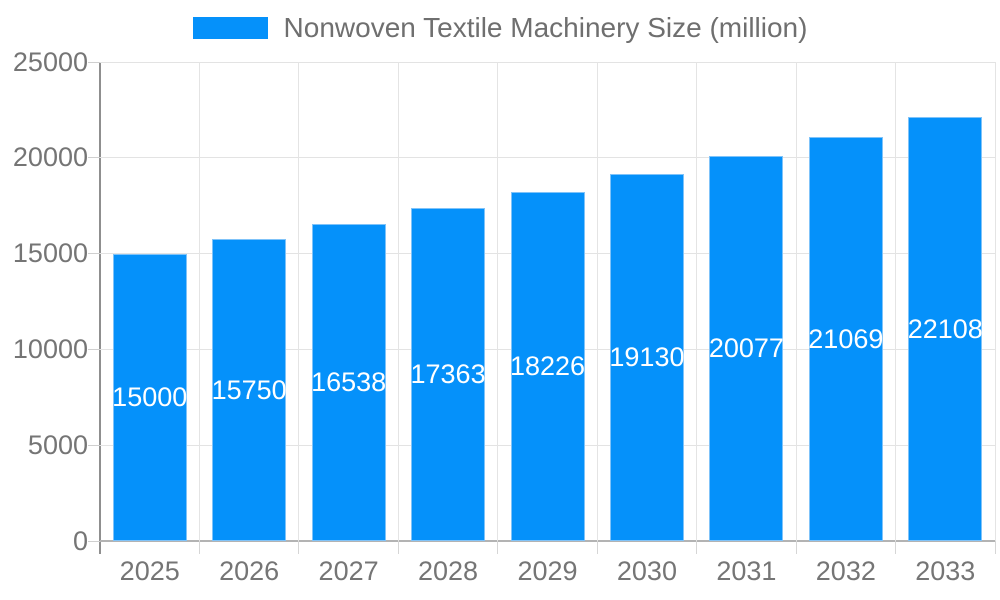 The width and height of the screenshot is (1000, 600). I want to click on bar-value-label: 19130, so click(647, 357).